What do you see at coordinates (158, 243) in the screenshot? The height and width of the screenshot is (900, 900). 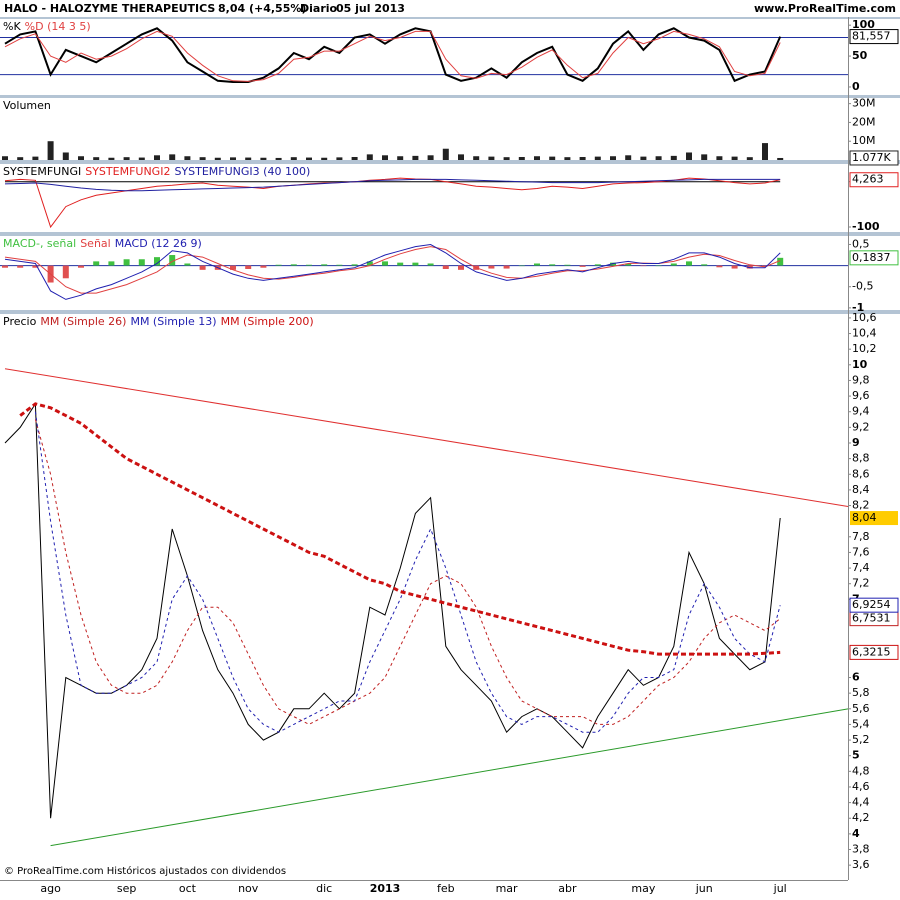 I see `legend-entry: MACD (12 26 9)` at bounding box center [158, 243].